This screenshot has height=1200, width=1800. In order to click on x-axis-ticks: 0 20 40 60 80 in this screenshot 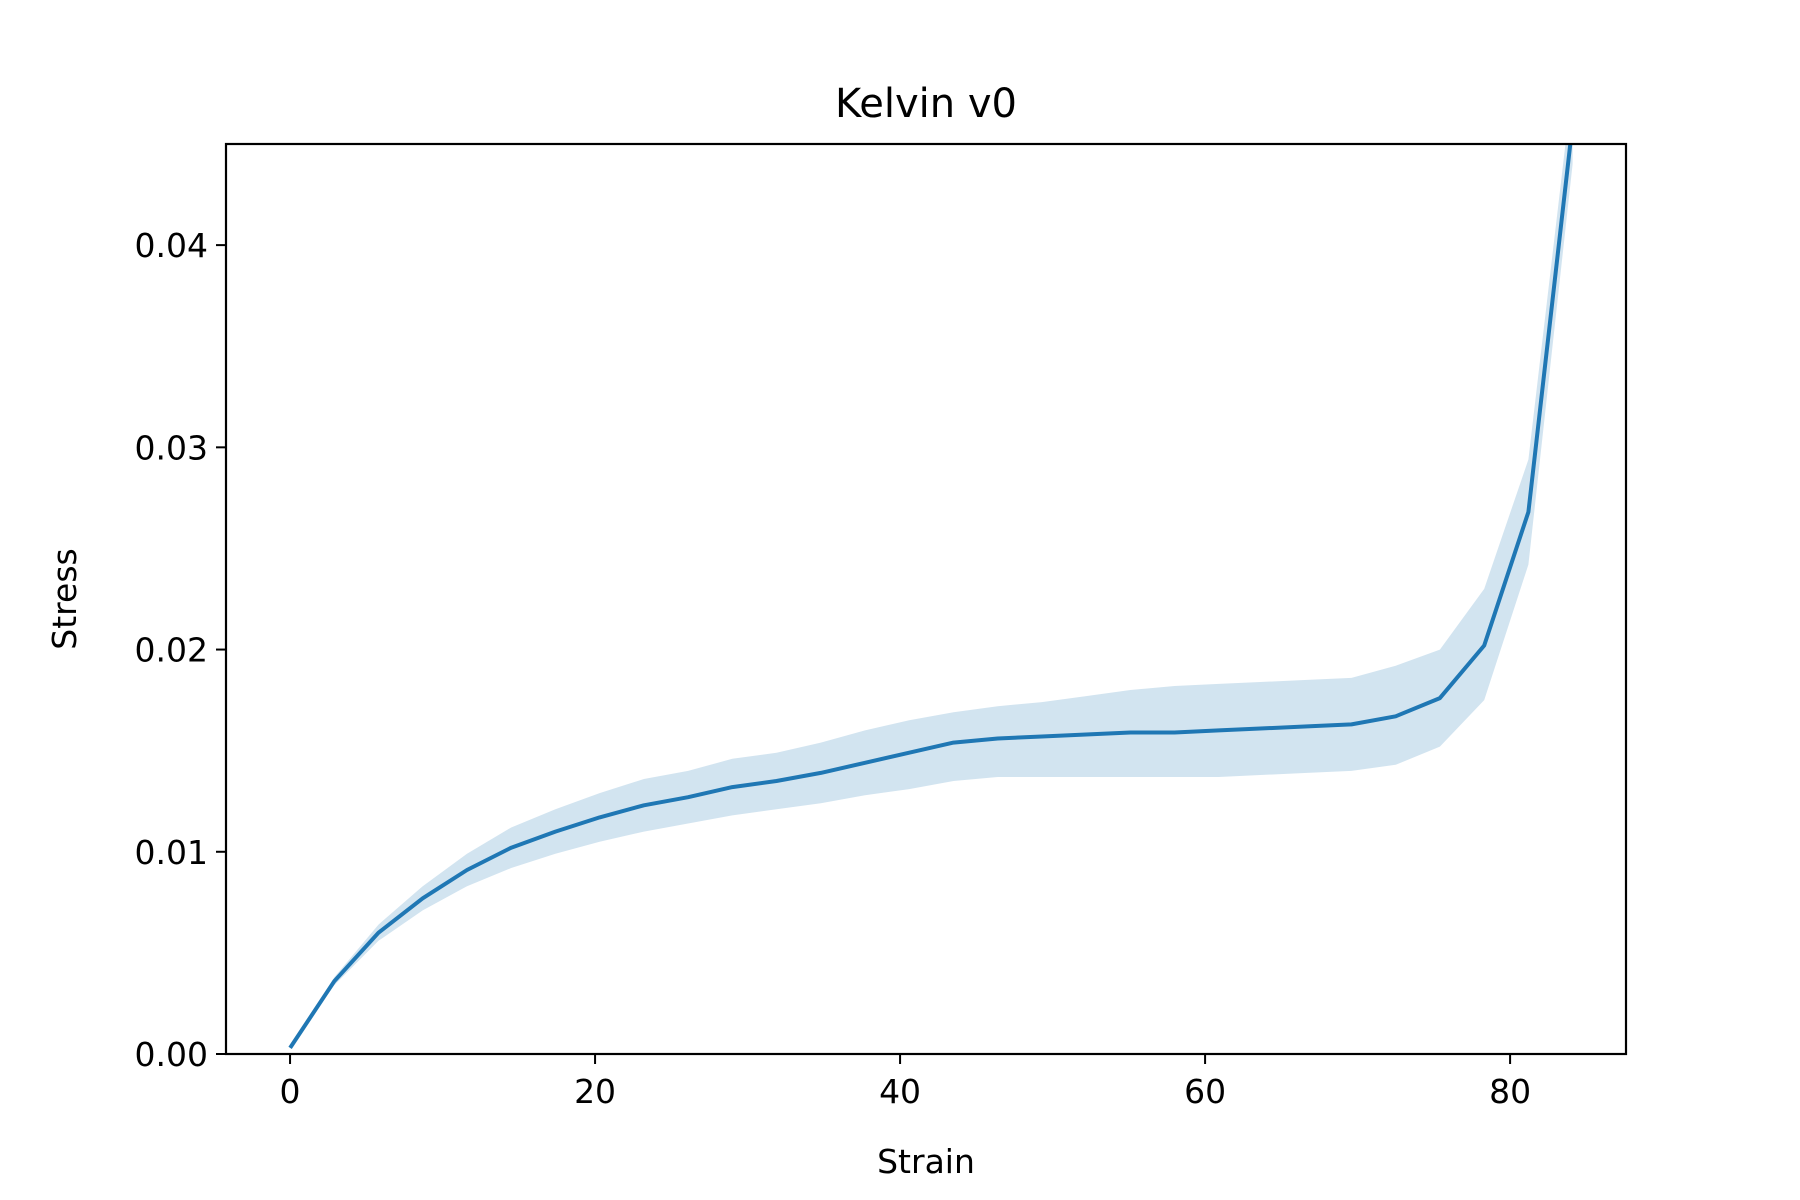, I will do `click(905, 1082)`.